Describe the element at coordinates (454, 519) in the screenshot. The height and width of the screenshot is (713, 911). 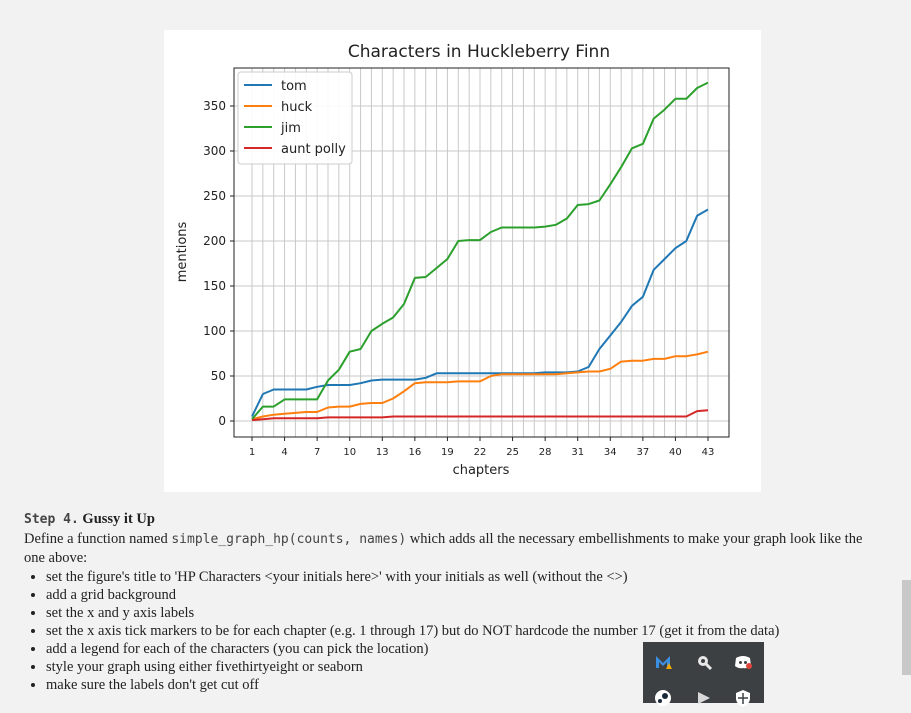
I see `step-heading: Step 4. Gussy it Up` at that location.